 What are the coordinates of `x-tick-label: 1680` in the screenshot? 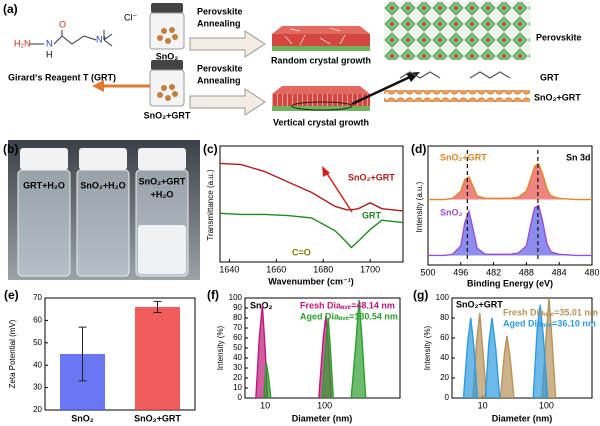 It's located at (323, 269).